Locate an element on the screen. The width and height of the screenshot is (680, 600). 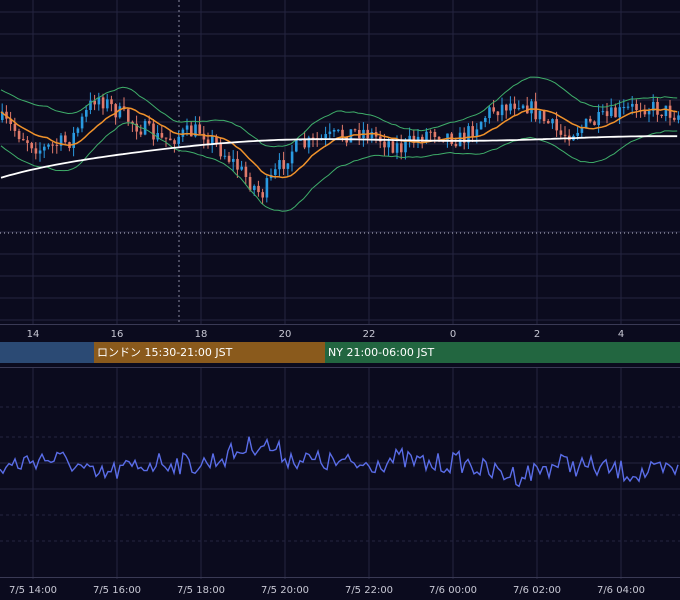
axis-label-2: 2 is located at coordinates (537, 334).